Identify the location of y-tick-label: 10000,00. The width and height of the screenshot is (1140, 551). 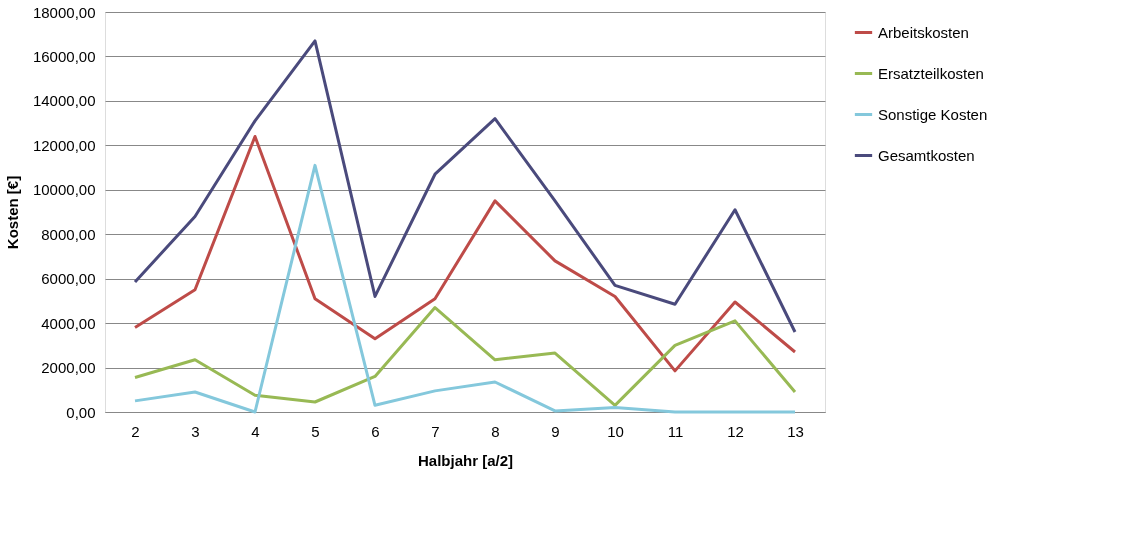
(64, 190).